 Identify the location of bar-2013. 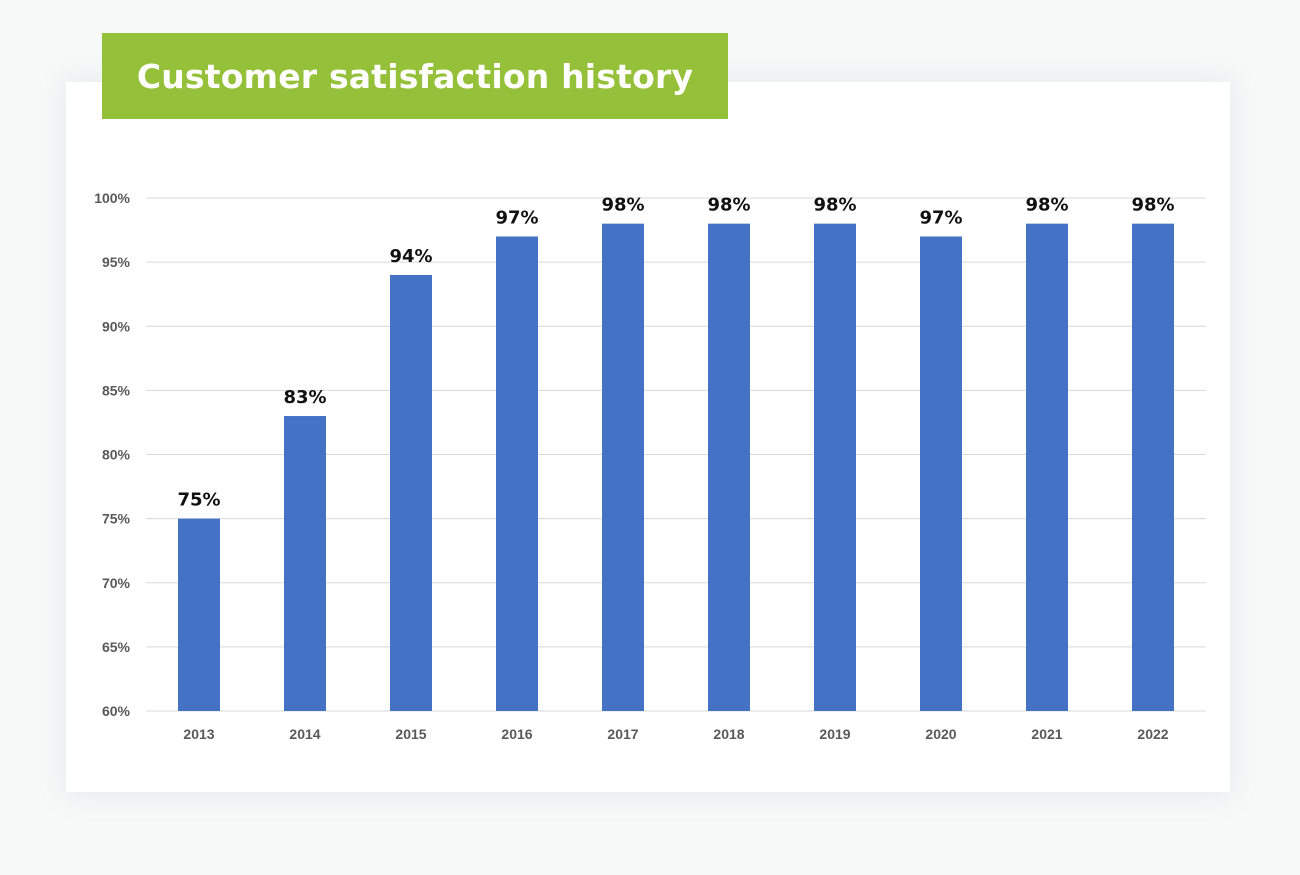
(199, 614).